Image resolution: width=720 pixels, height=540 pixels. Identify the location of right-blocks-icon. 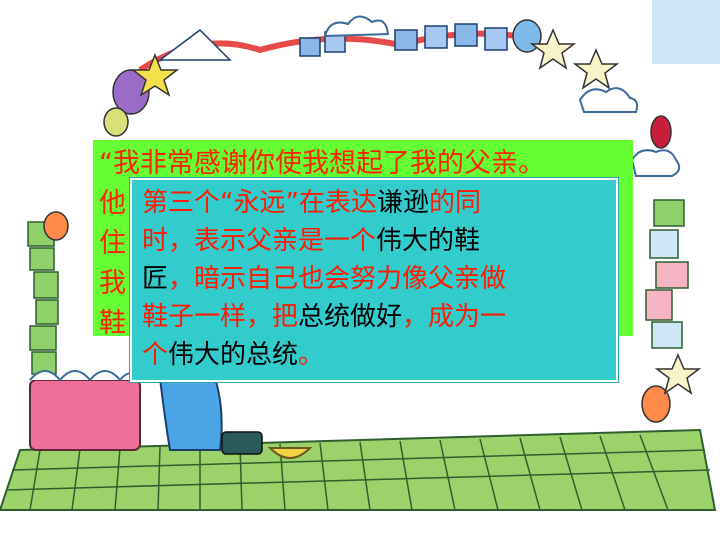
(667, 274).